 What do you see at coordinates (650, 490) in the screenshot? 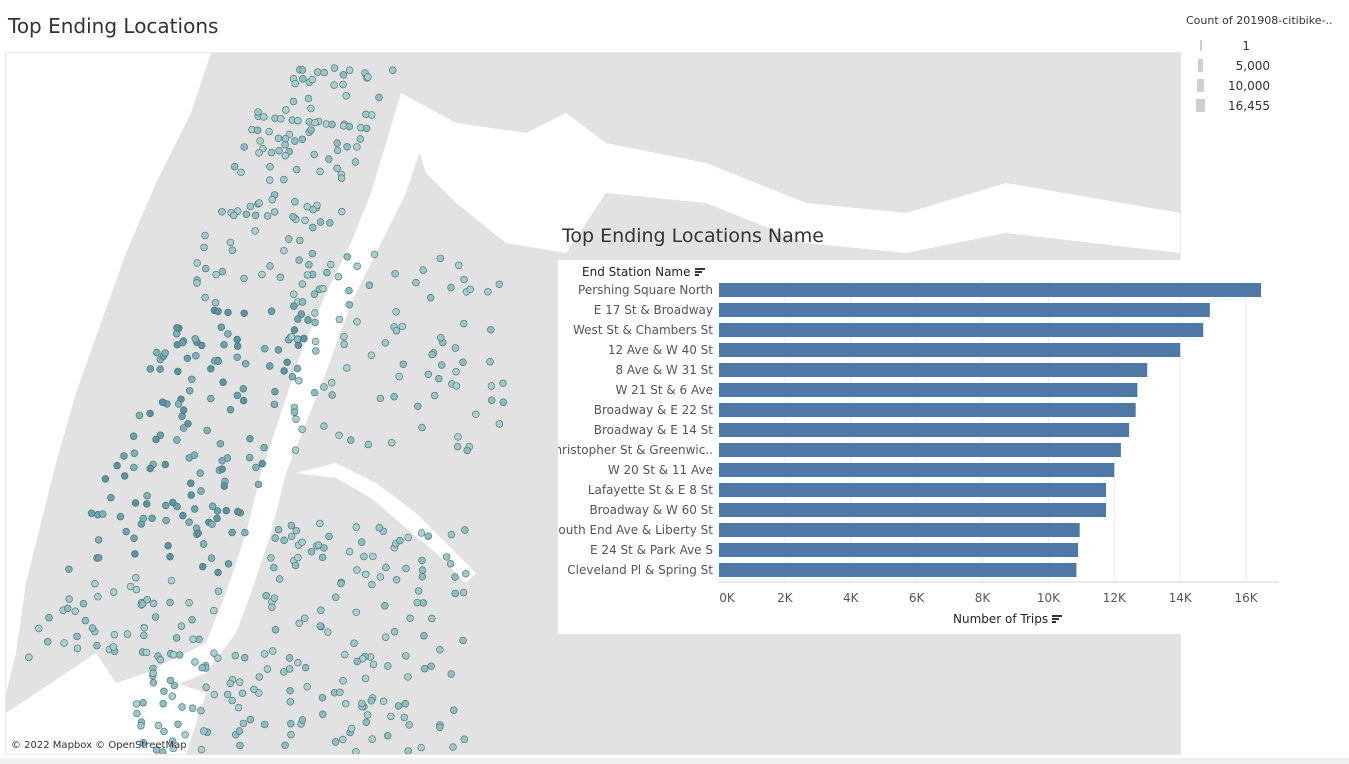
I see `category-label: Lafayette St & E 8 St` at bounding box center [650, 490].